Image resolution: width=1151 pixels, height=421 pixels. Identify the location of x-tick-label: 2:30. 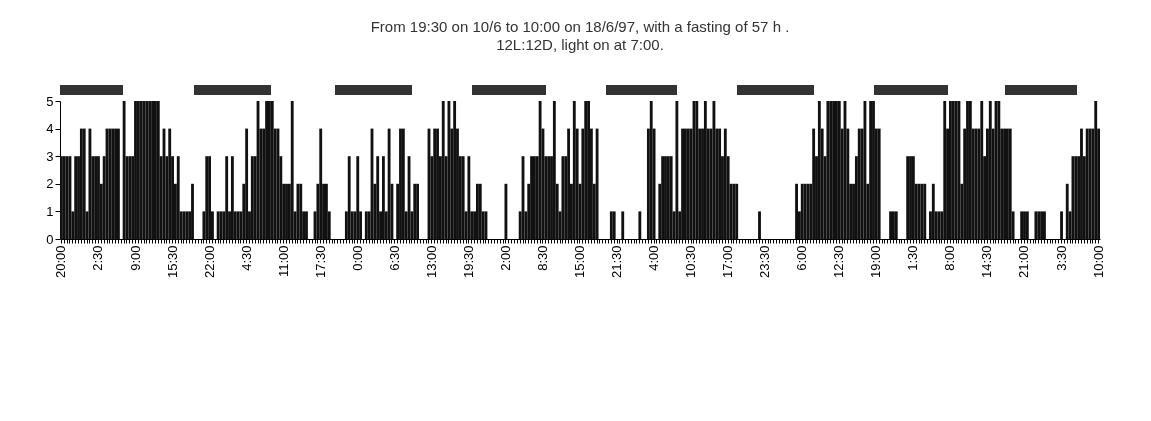
(98, 258).